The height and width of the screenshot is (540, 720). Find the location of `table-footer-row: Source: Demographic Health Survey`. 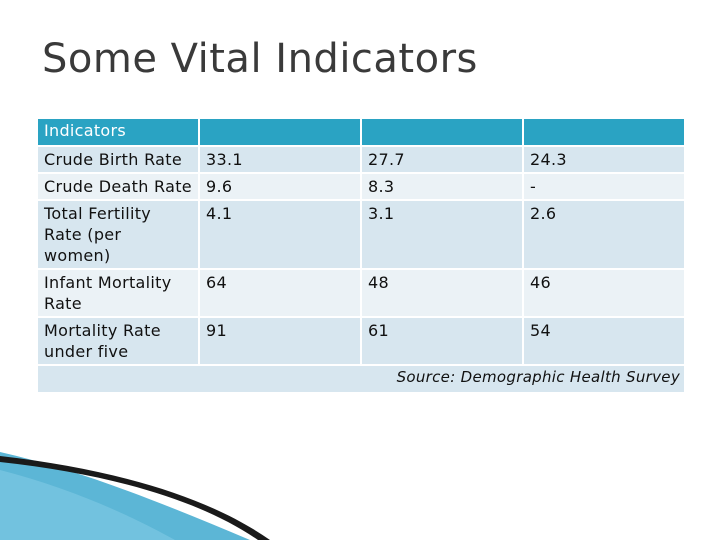

table-footer-row: Source: Demographic Health Survey is located at coordinates (361, 379).